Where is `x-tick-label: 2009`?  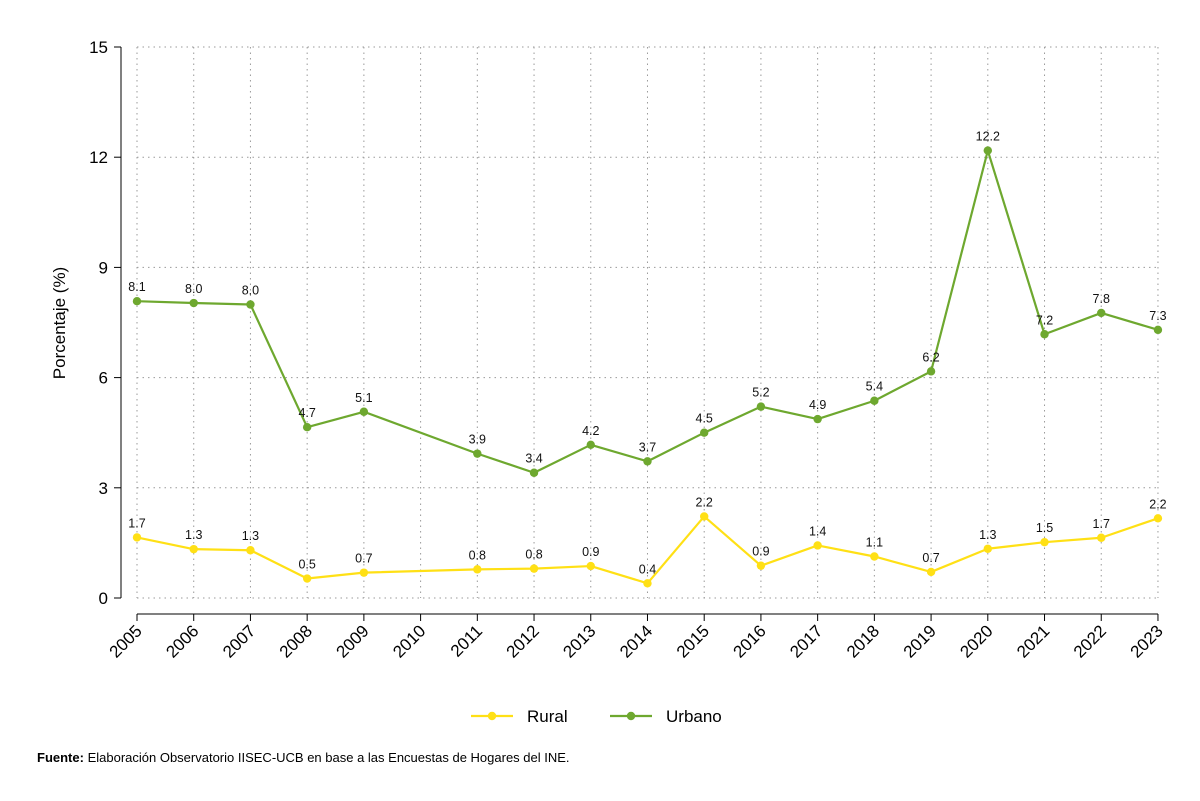 x-tick-label: 2009 is located at coordinates (353, 641).